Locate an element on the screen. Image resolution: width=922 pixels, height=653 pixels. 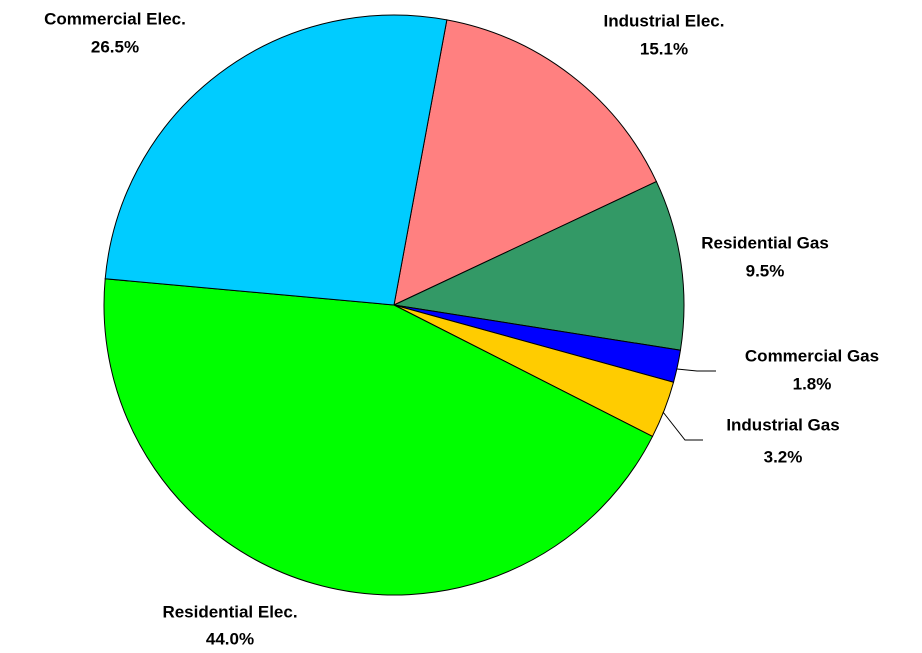
slice-label: Industrial Gas is located at coordinates (782, 424).